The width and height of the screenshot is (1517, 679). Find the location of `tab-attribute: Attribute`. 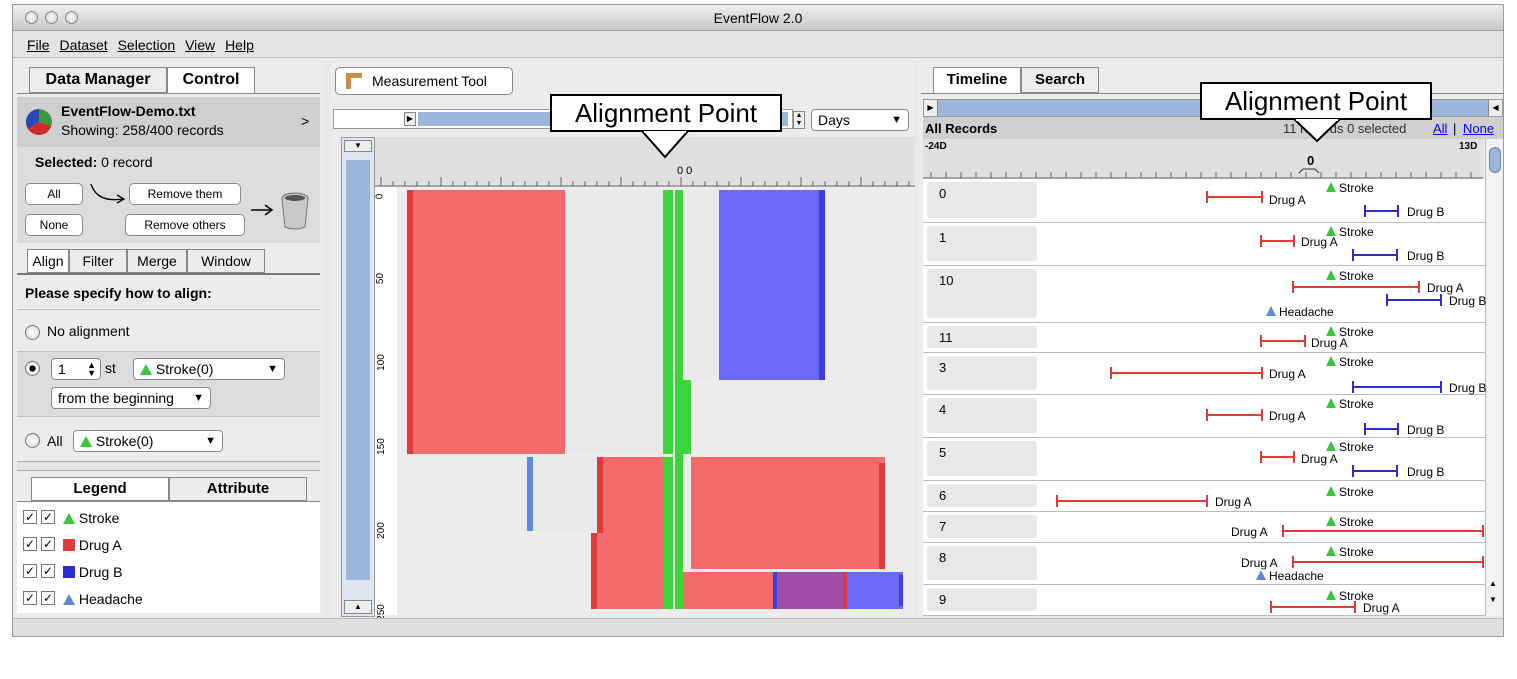

tab-attribute: Attribute is located at coordinates (238, 489).